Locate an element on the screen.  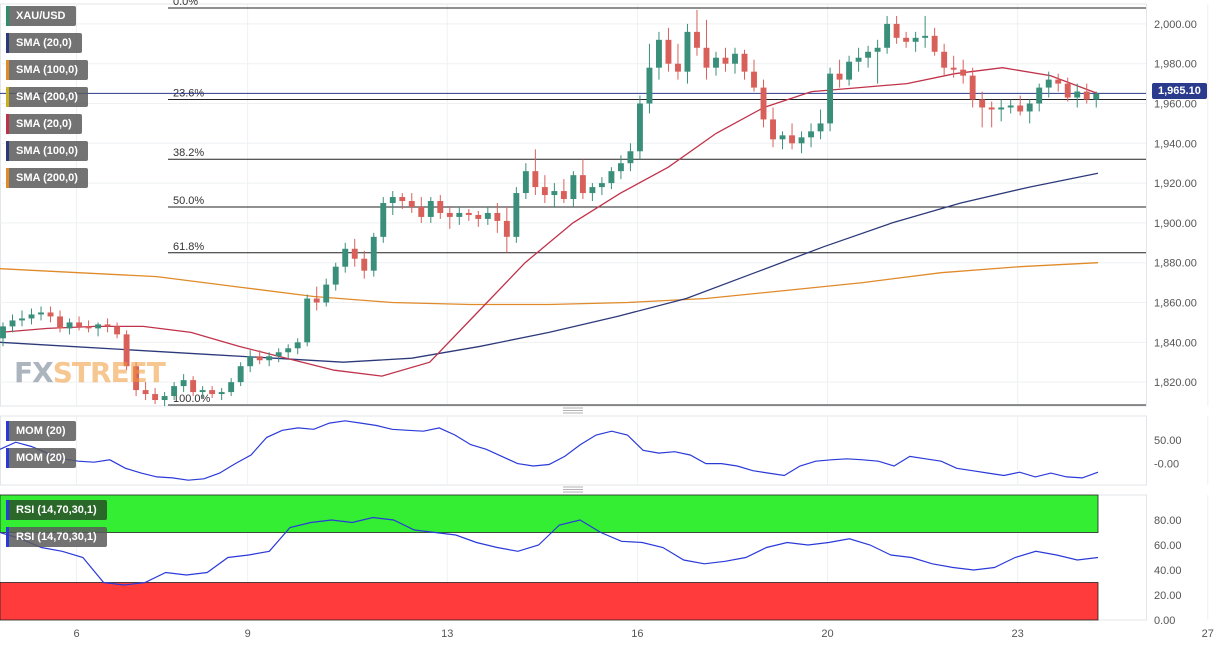
legend-item-sma-20-b: SMA (20,0) is located at coordinates (44, 124).